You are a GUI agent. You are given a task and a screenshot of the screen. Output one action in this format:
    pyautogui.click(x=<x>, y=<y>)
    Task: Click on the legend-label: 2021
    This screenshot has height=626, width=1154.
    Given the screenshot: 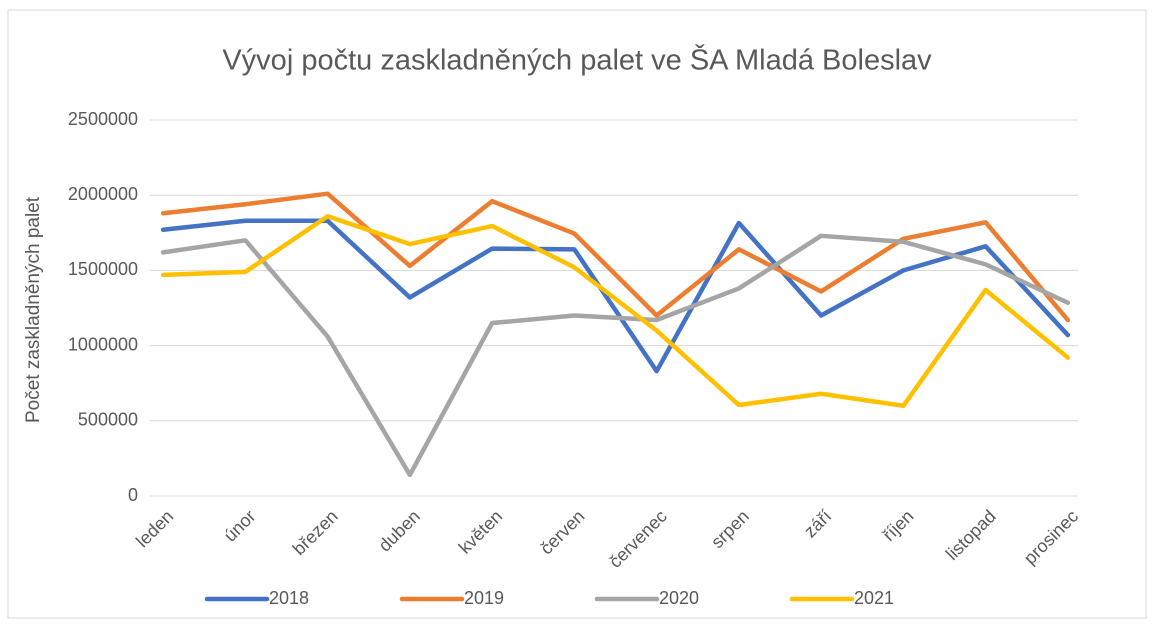 What is the action you would take?
    pyautogui.click(x=874, y=598)
    